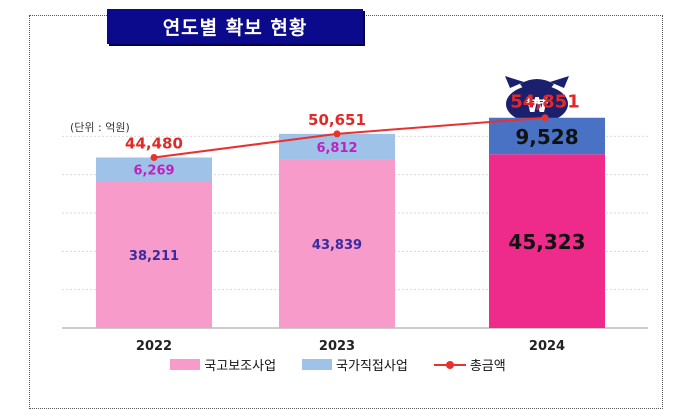 The width and height of the screenshot is (676, 420). I want to click on money-bag-icon: ₩, so click(537, 99).